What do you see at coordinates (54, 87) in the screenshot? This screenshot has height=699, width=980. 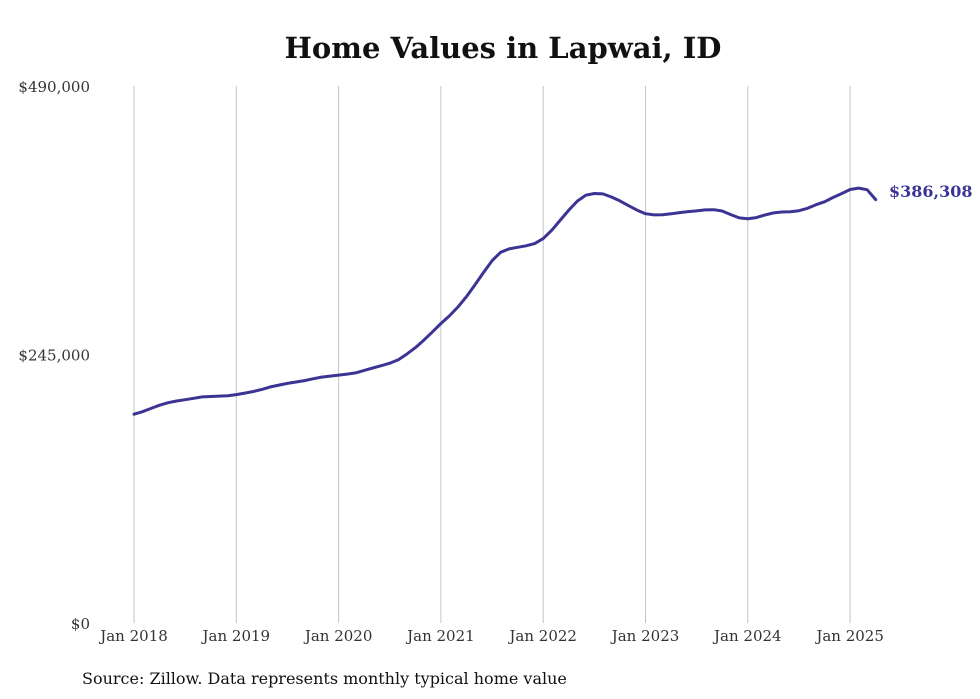 I see `y-tick-label: $490,000` at bounding box center [54, 87].